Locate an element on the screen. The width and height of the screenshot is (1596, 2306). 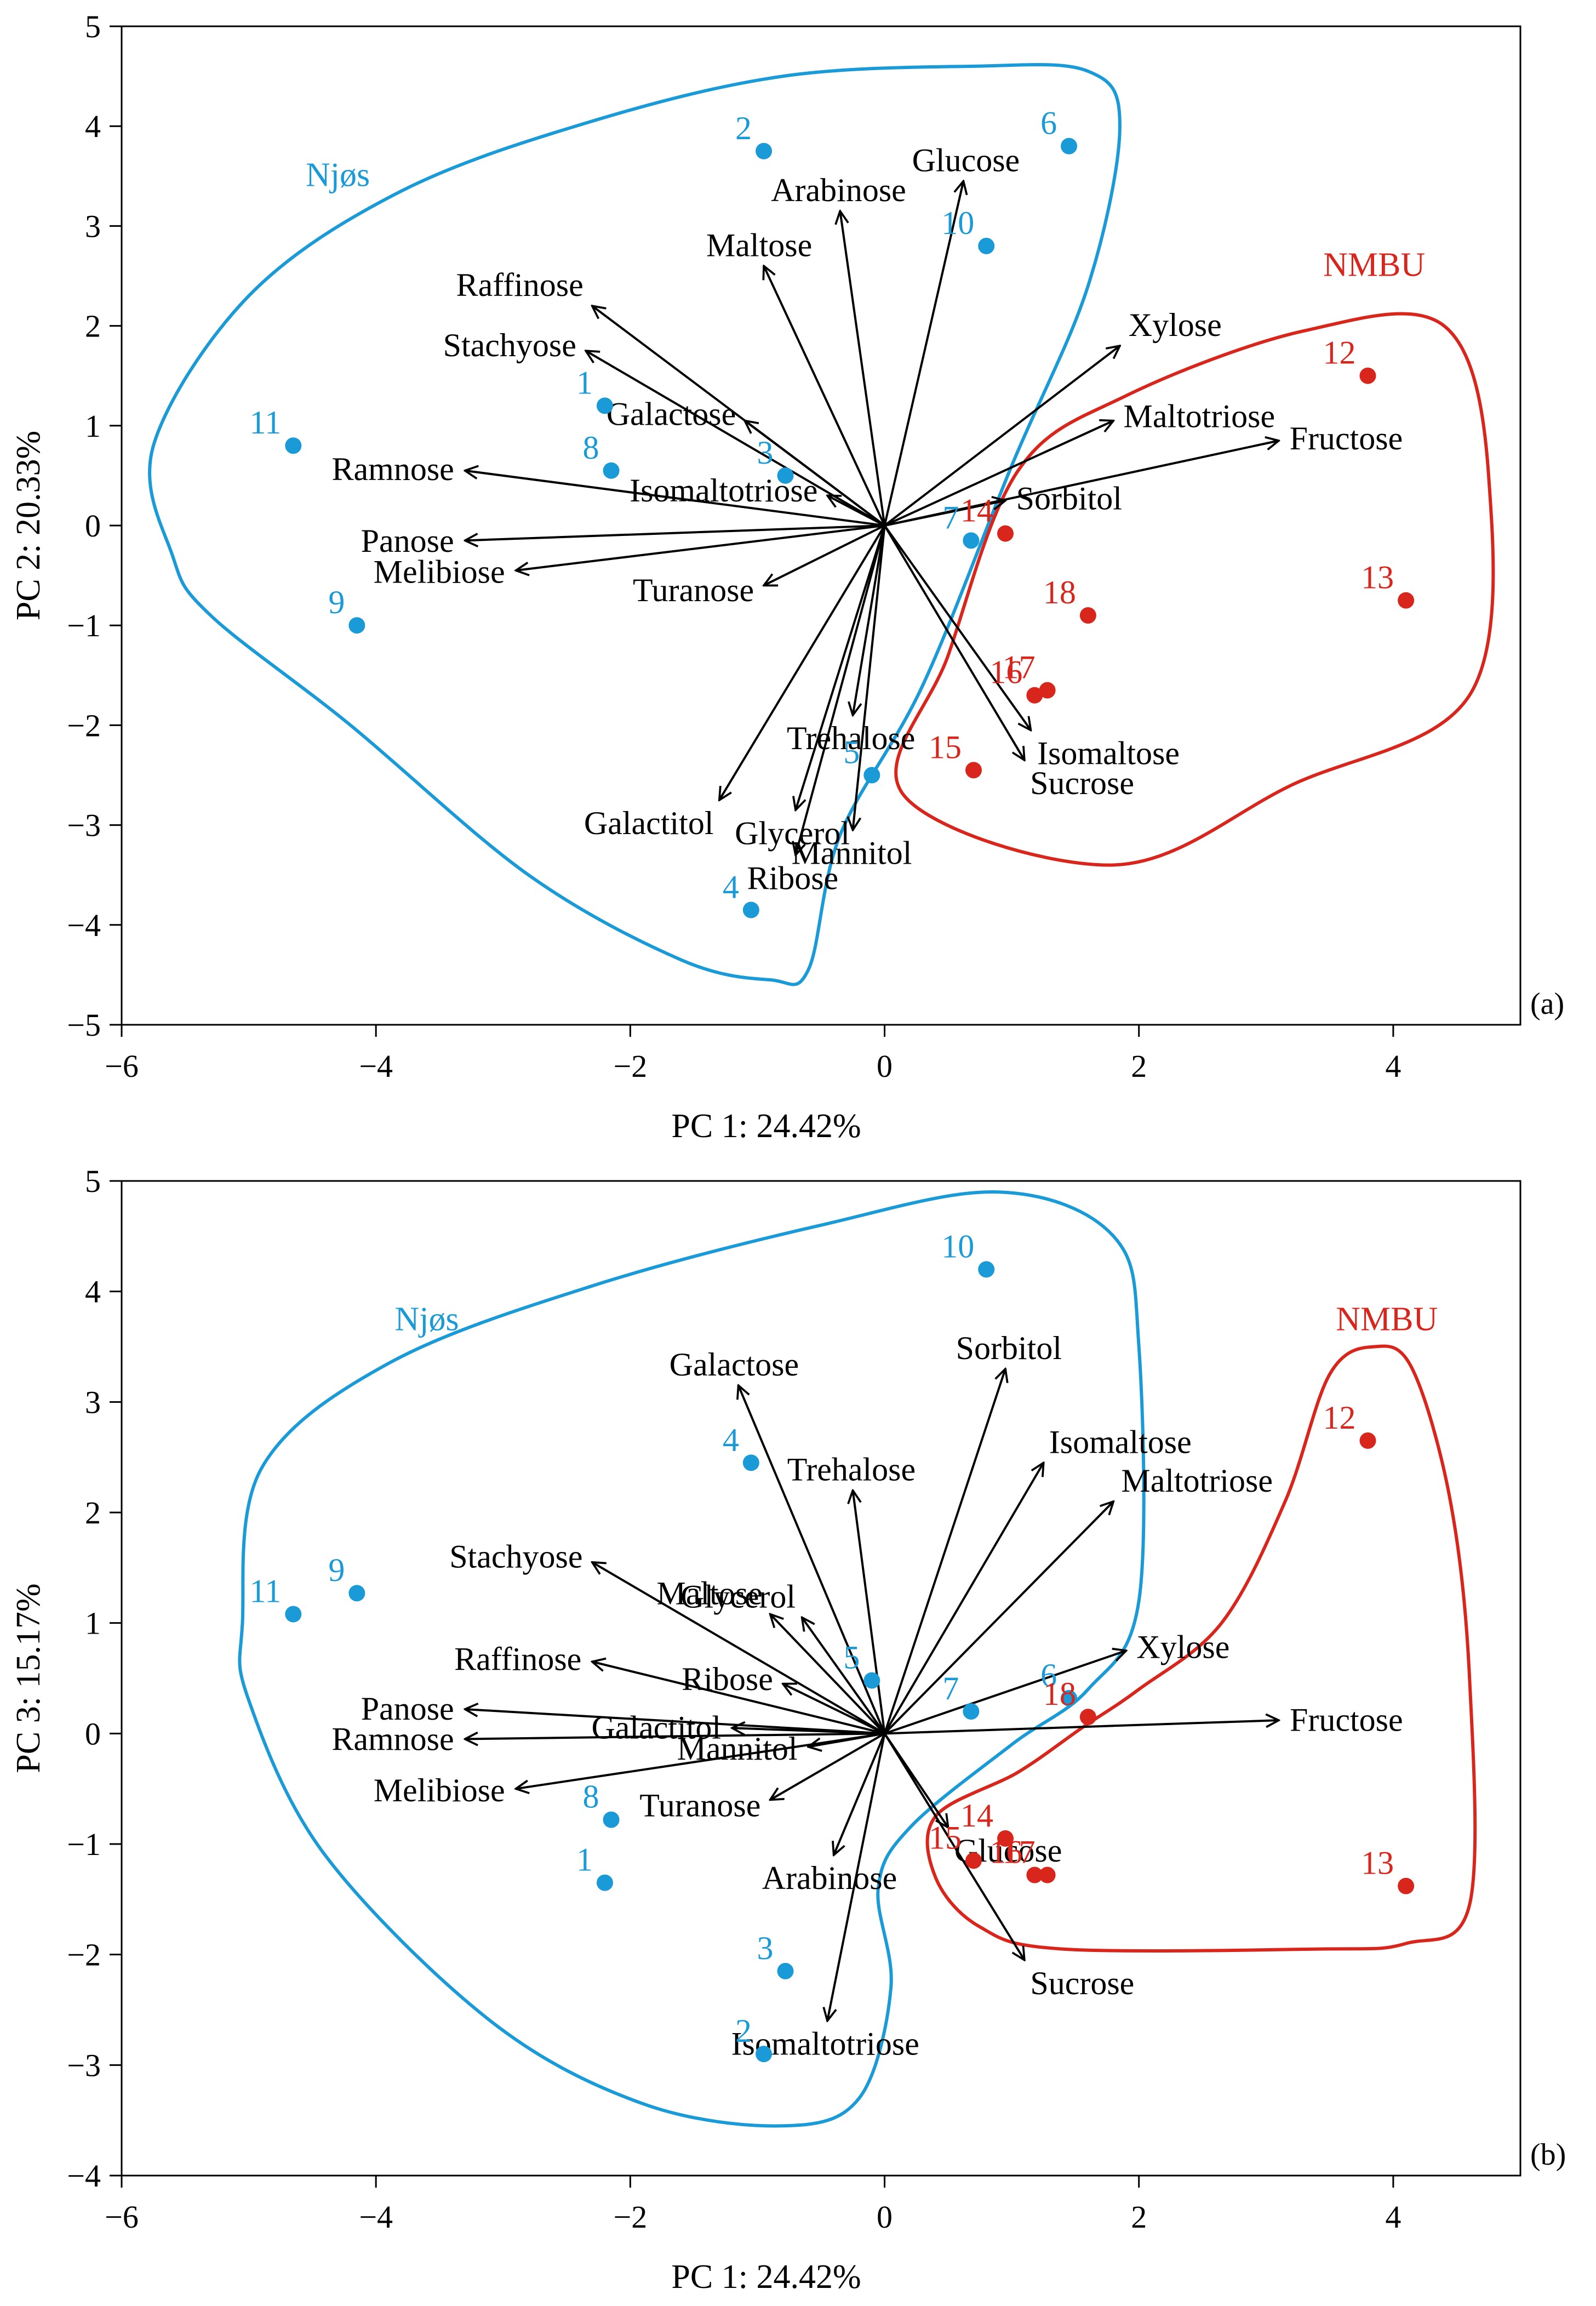
x-axis-title: PC 1: 24.42% is located at coordinates (766, 1126).